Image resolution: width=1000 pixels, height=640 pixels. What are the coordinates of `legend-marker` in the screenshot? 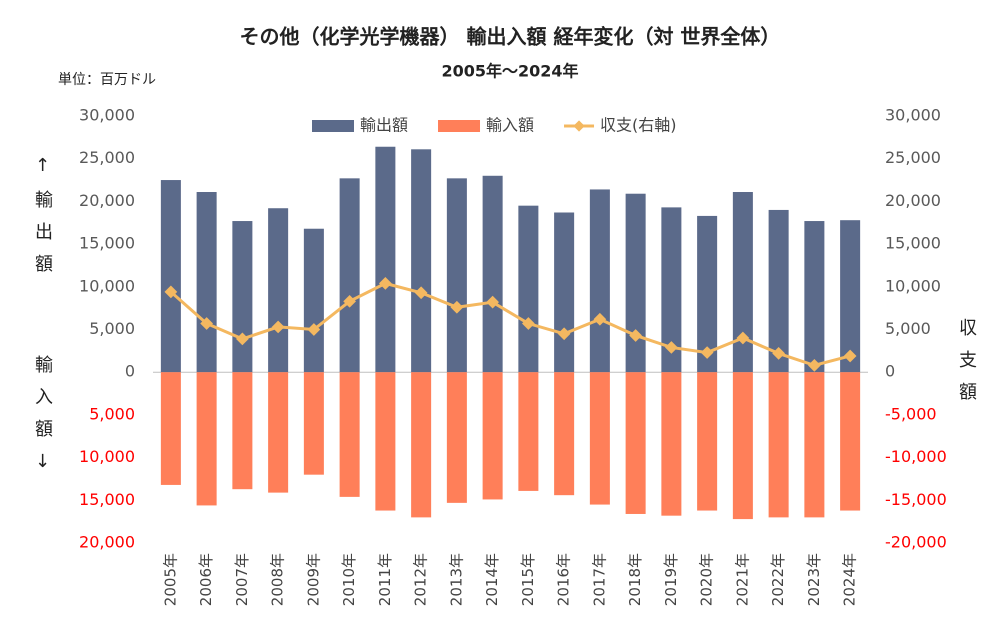 It's located at (579, 126).